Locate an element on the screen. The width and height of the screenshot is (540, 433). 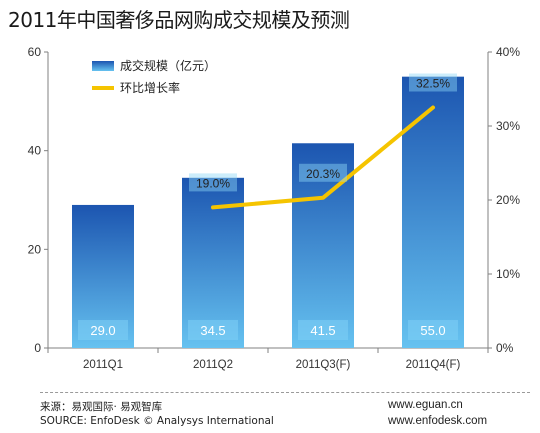
source-cn: 来源：易观国际· 易观智库 is located at coordinates (101, 407).